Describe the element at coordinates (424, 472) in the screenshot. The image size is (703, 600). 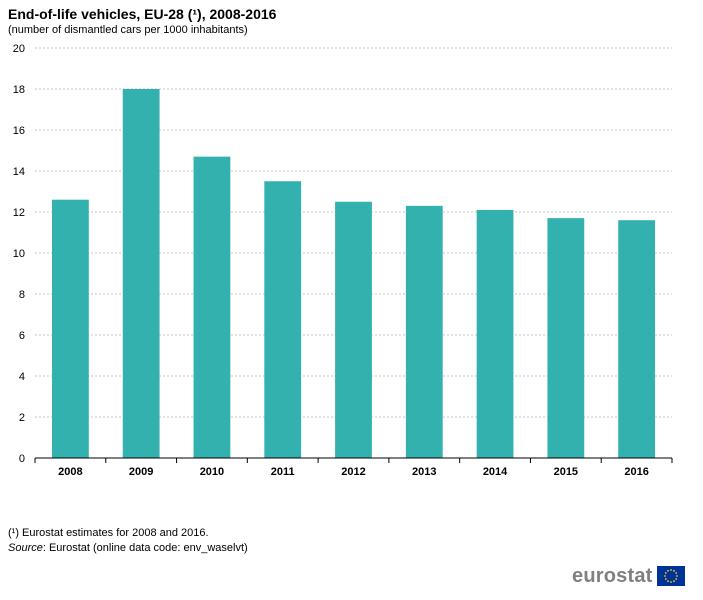
I see `x-tick-label: 2013` at that location.